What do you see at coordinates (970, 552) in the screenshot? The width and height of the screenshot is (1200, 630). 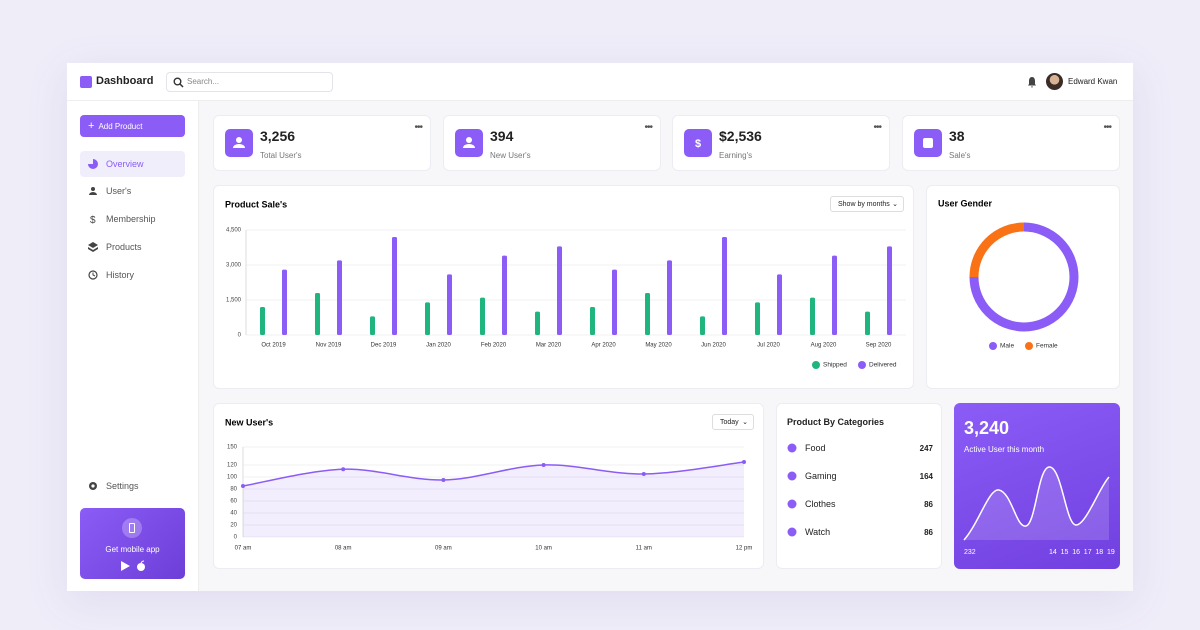 I see `active-start: 232` at bounding box center [970, 552].